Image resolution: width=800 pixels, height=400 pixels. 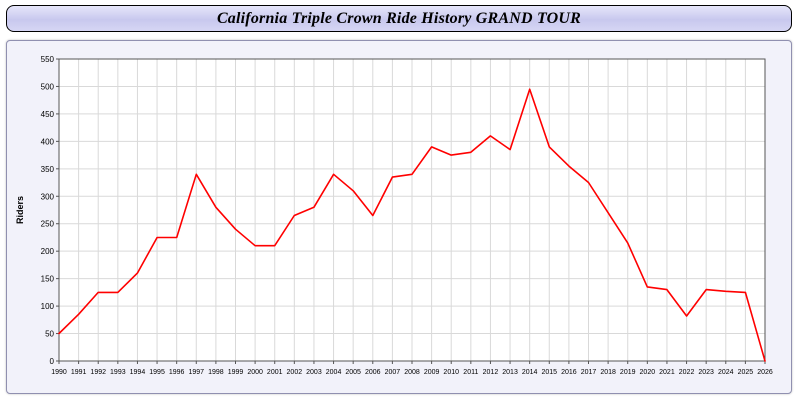 What do you see at coordinates (118, 372) in the screenshot?
I see `x-tick-label: 1993` at bounding box center [118, 372].